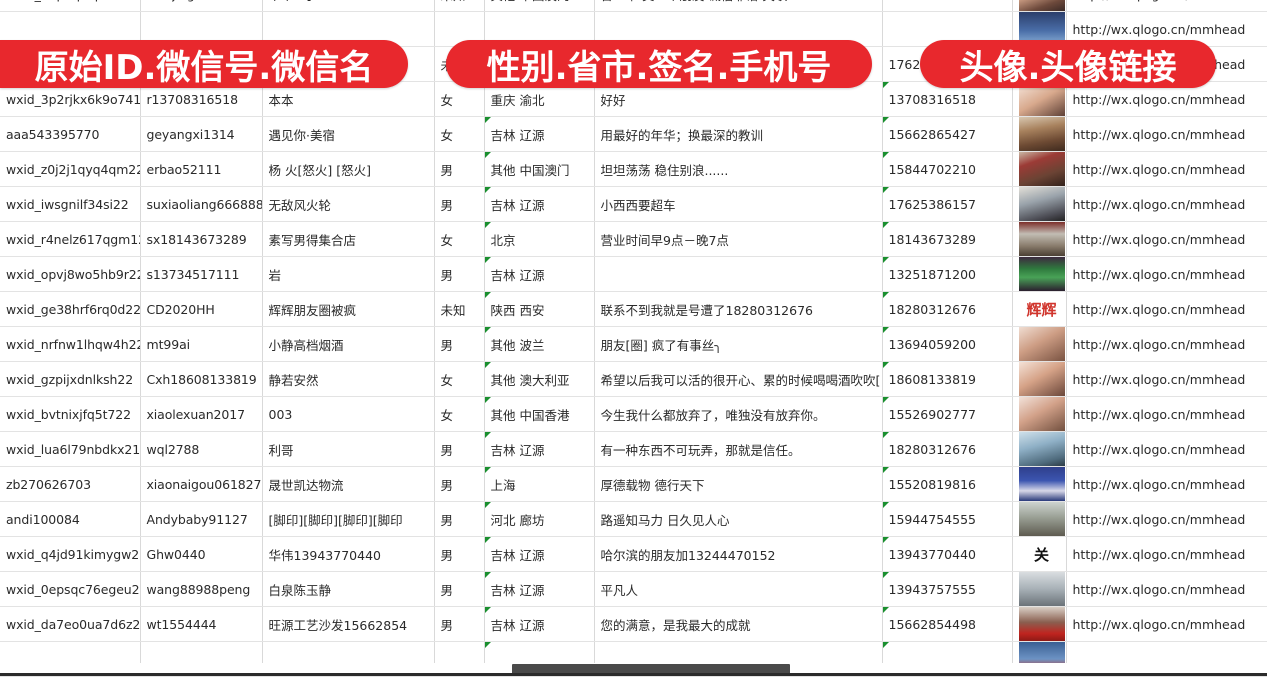 This screenshot has width=1267, height=677. What do you see at coordinates (738, 484) in the screenshot?
I see `cell-signature: 厚德载物 德行天下` at bounding box center [738, 484].